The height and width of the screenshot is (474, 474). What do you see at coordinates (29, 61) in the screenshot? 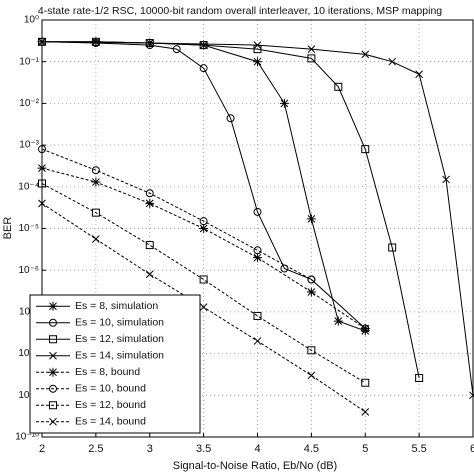
I see `y-tick-label: 10⁻¹` at bounding box center [29, 61].